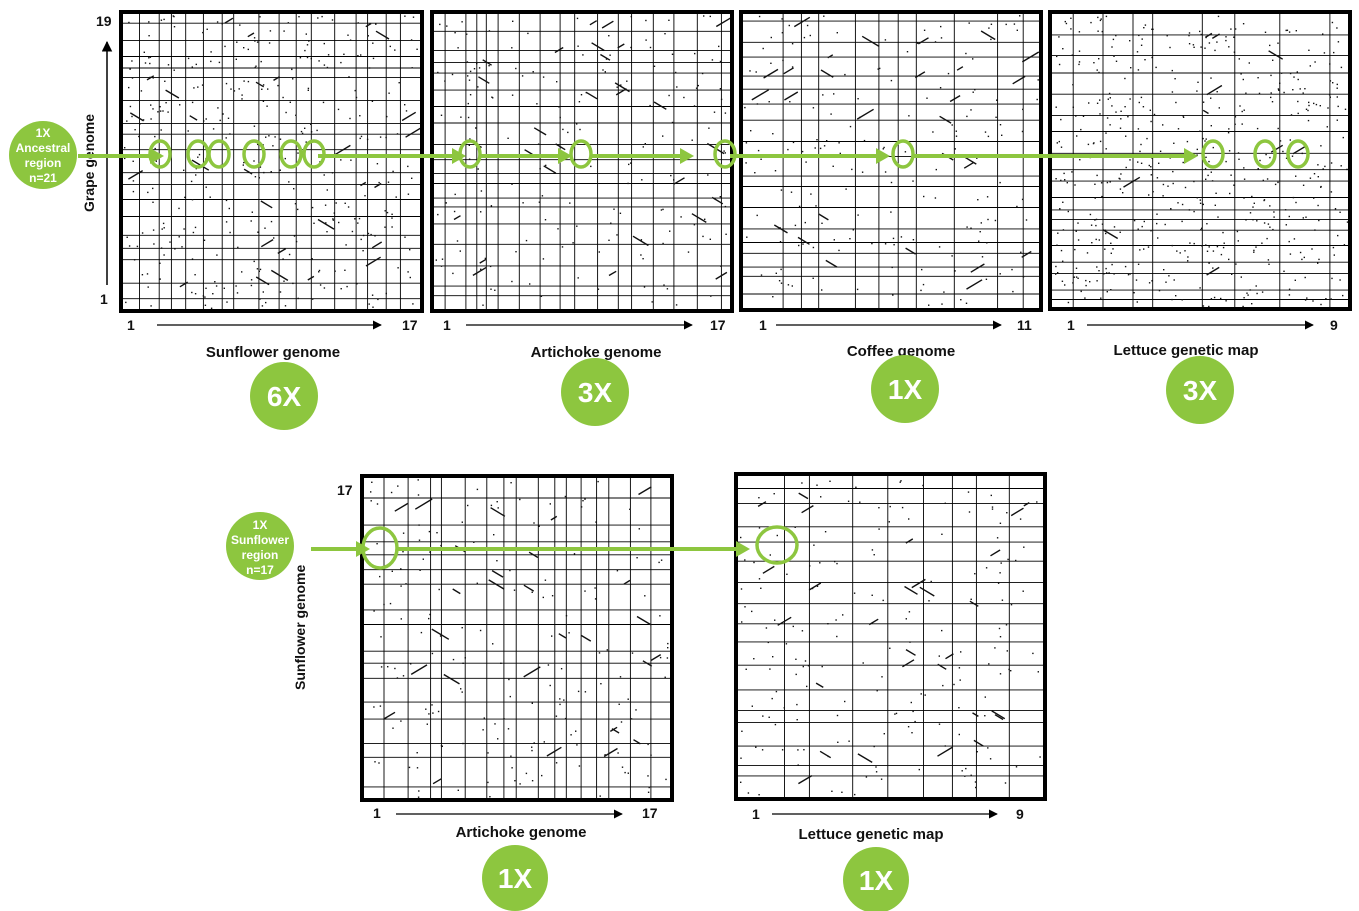 The height and width of the screenshot is (911, 1359). I want to click on lettuce2-x-max: 9, so click(1020, 814).